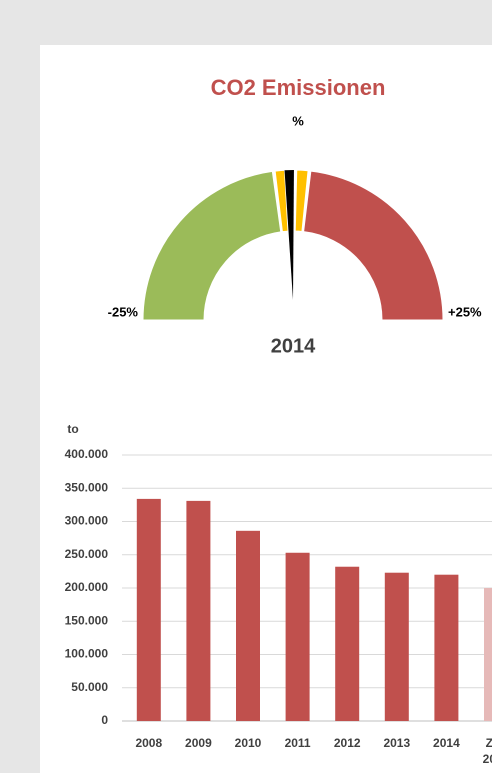 This screenshot has width=492, height=773. Describe the element at coordinates (72, 429) in the screenshot. I see `y-axis-label: to` at that location.